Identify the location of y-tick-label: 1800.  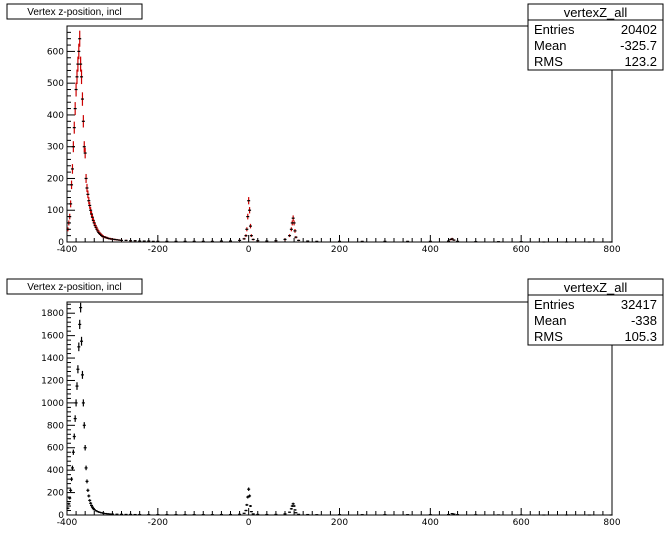
(52, 314).